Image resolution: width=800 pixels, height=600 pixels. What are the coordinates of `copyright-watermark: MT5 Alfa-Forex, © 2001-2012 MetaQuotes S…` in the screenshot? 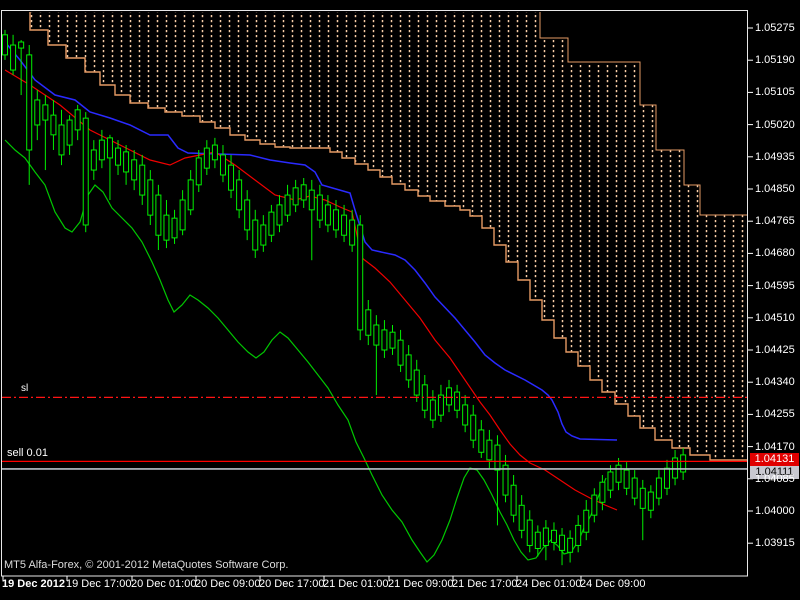 It's located at (146, 565).